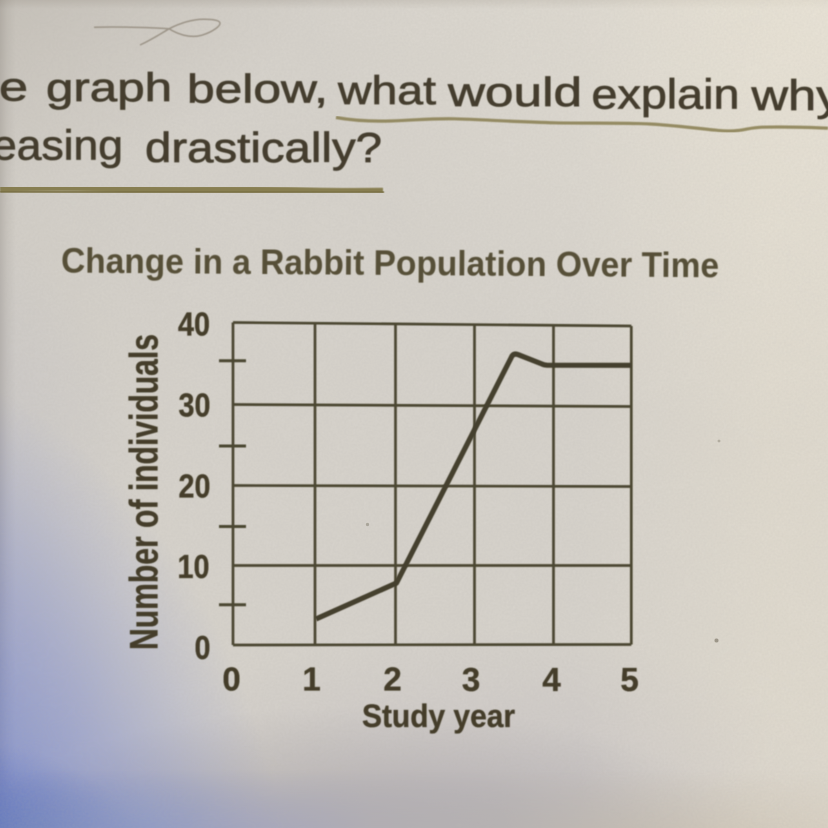 This screenshot has height=828, width=828. I want to click on svg-text: Number of individuals, so click(145, 492).